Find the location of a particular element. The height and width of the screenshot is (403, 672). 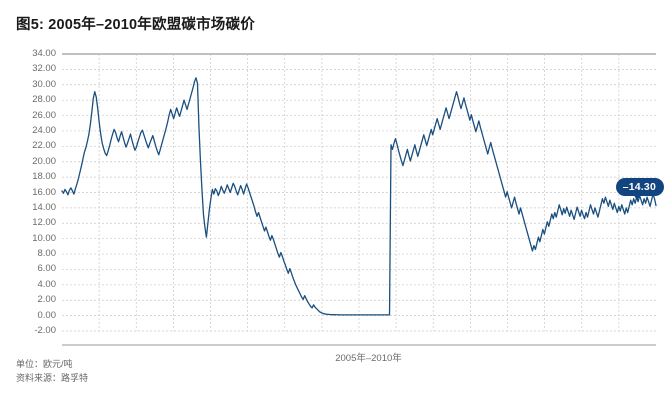

y-tick-label: 26.00 is located at coordinates (44, 115).